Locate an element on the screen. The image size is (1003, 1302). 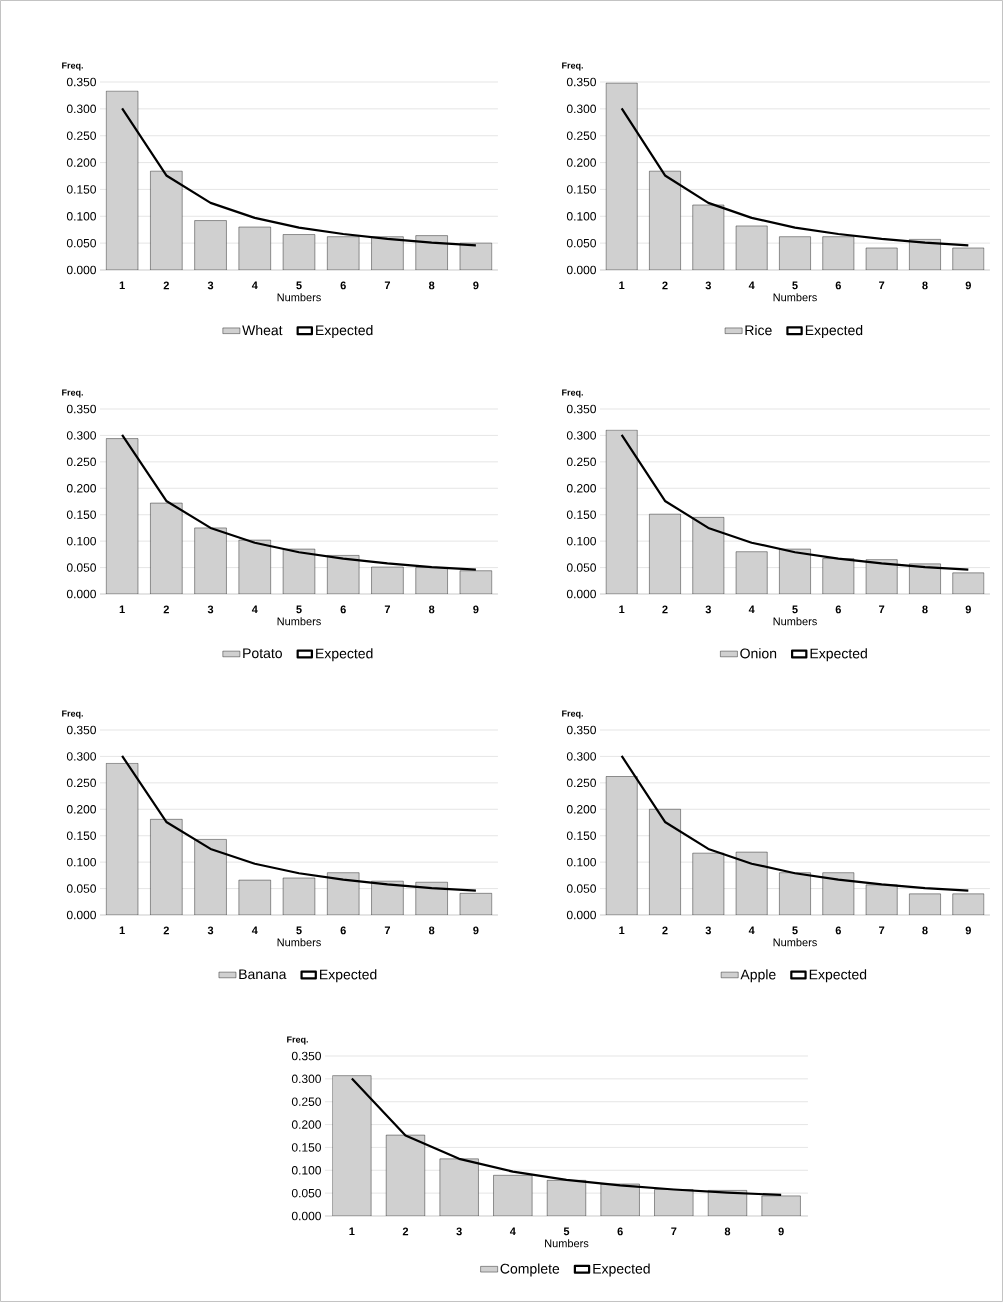
x-tick-label: 4 is located at coordinates (751, 930).